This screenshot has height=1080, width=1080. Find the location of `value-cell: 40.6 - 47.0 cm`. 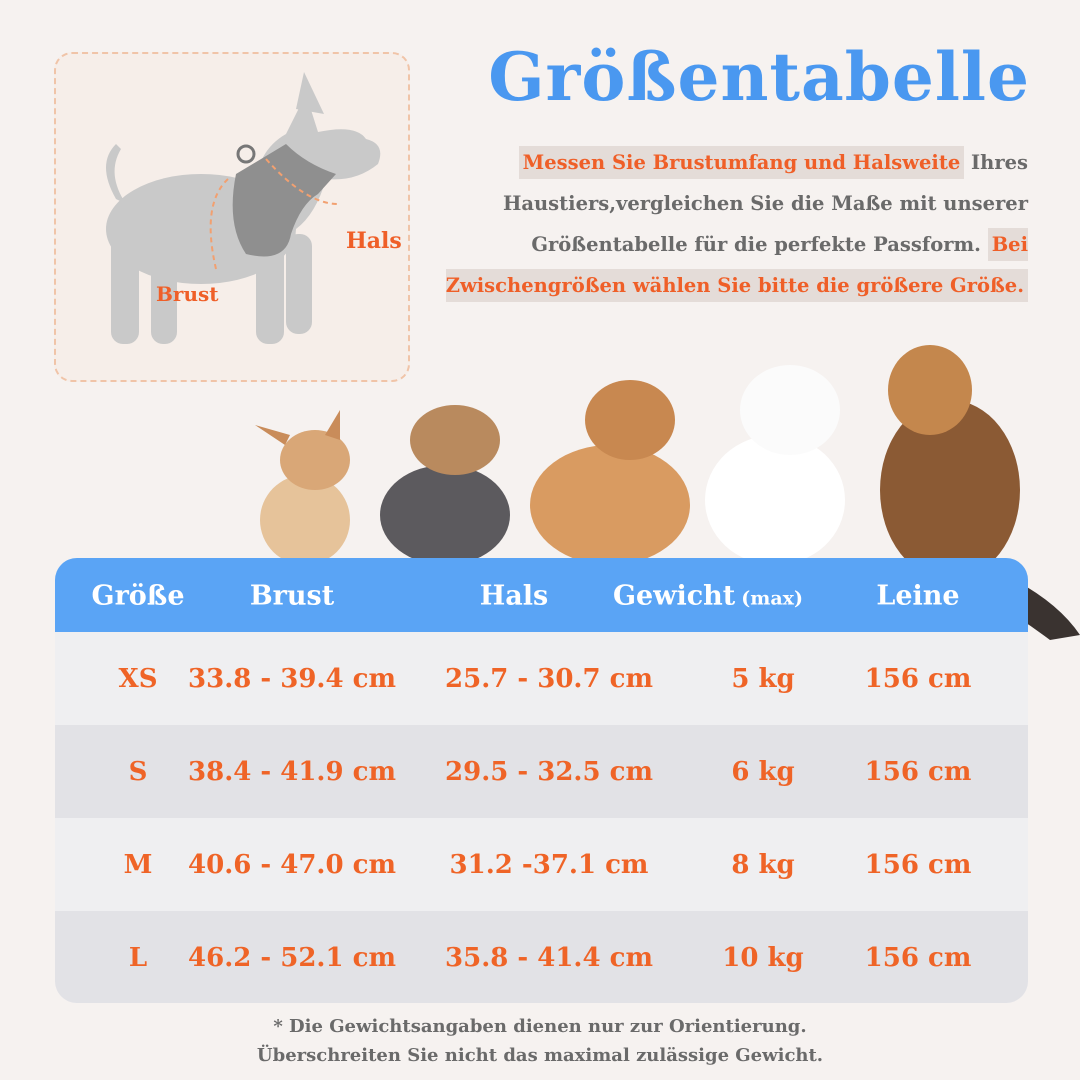

value-cell: 40.6 - 47.0 cm is located at coordinates (292, 865).